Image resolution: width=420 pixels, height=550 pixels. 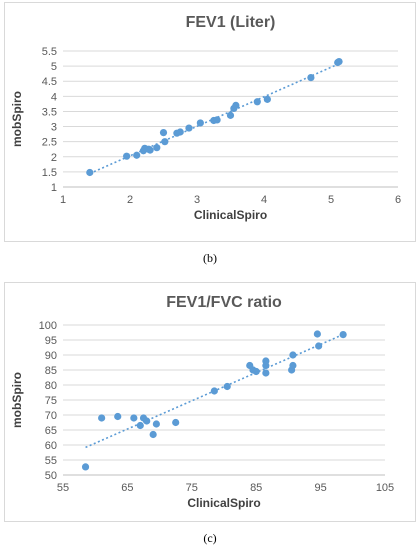 What do you see at coordinates (130, 200) in the screenshot?
I see `x-tick-label: 2` at bounding box center [130, 200].